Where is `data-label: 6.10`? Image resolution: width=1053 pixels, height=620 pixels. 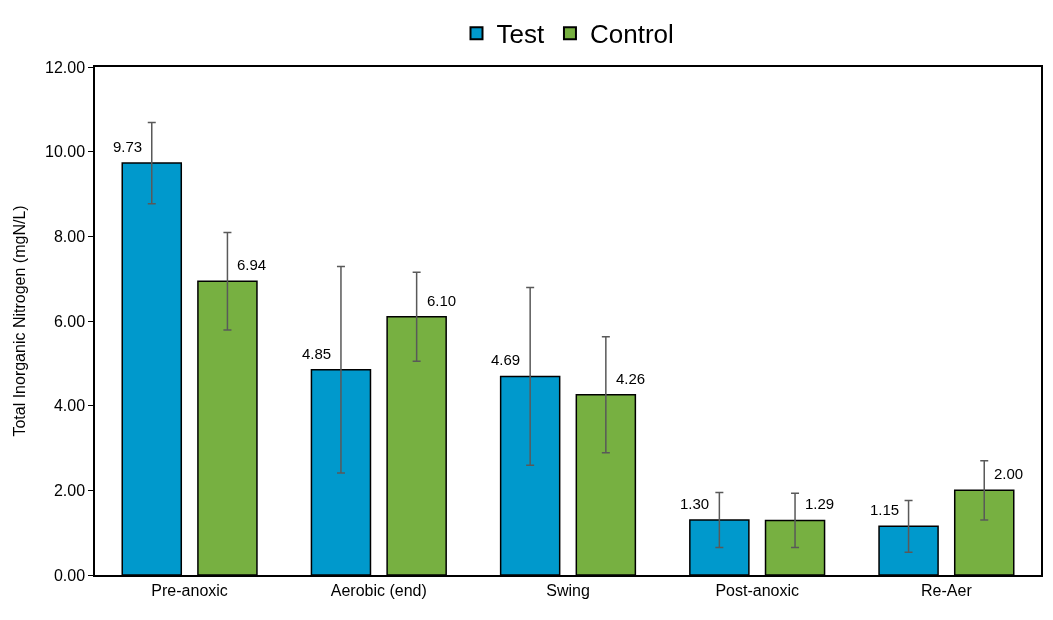 data-label: 6.10 is located at coordinates (442, 300).